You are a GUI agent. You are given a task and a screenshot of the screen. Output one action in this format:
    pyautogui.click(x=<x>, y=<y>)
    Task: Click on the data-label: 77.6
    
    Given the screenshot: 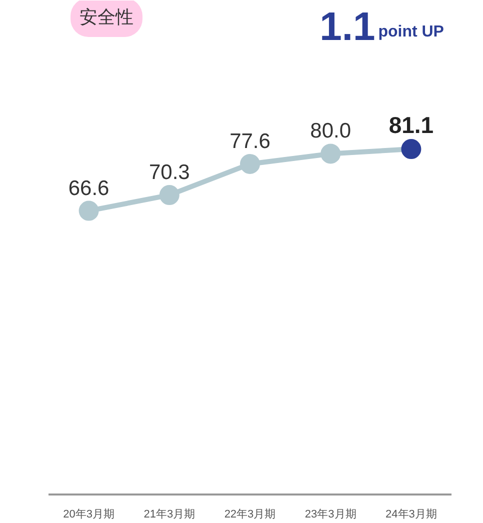 What is the action you would take?
    pyautogui.click(x=250, y=141)
    